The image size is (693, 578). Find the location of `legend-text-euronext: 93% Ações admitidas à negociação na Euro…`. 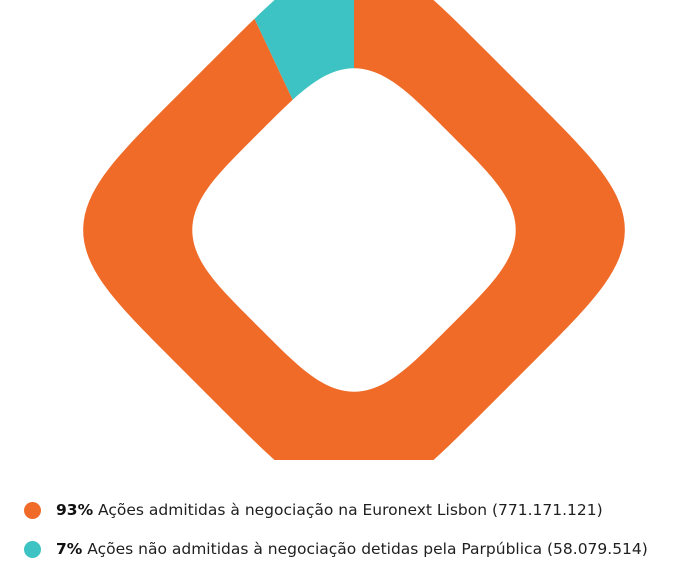

legend-text-euronext: 93% Ações admitidas à negociação na Euro… is located at coordinates (329, 510).